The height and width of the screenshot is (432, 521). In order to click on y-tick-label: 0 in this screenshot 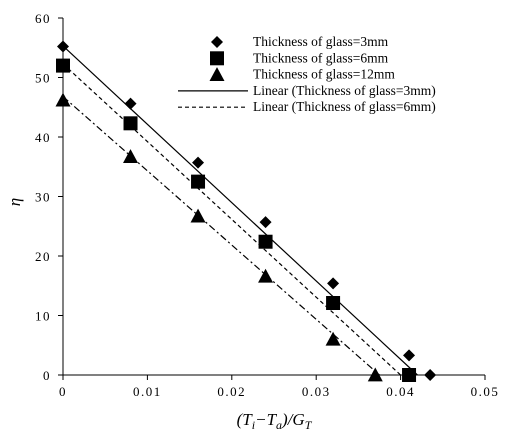, I will do `click(47, 375)`.